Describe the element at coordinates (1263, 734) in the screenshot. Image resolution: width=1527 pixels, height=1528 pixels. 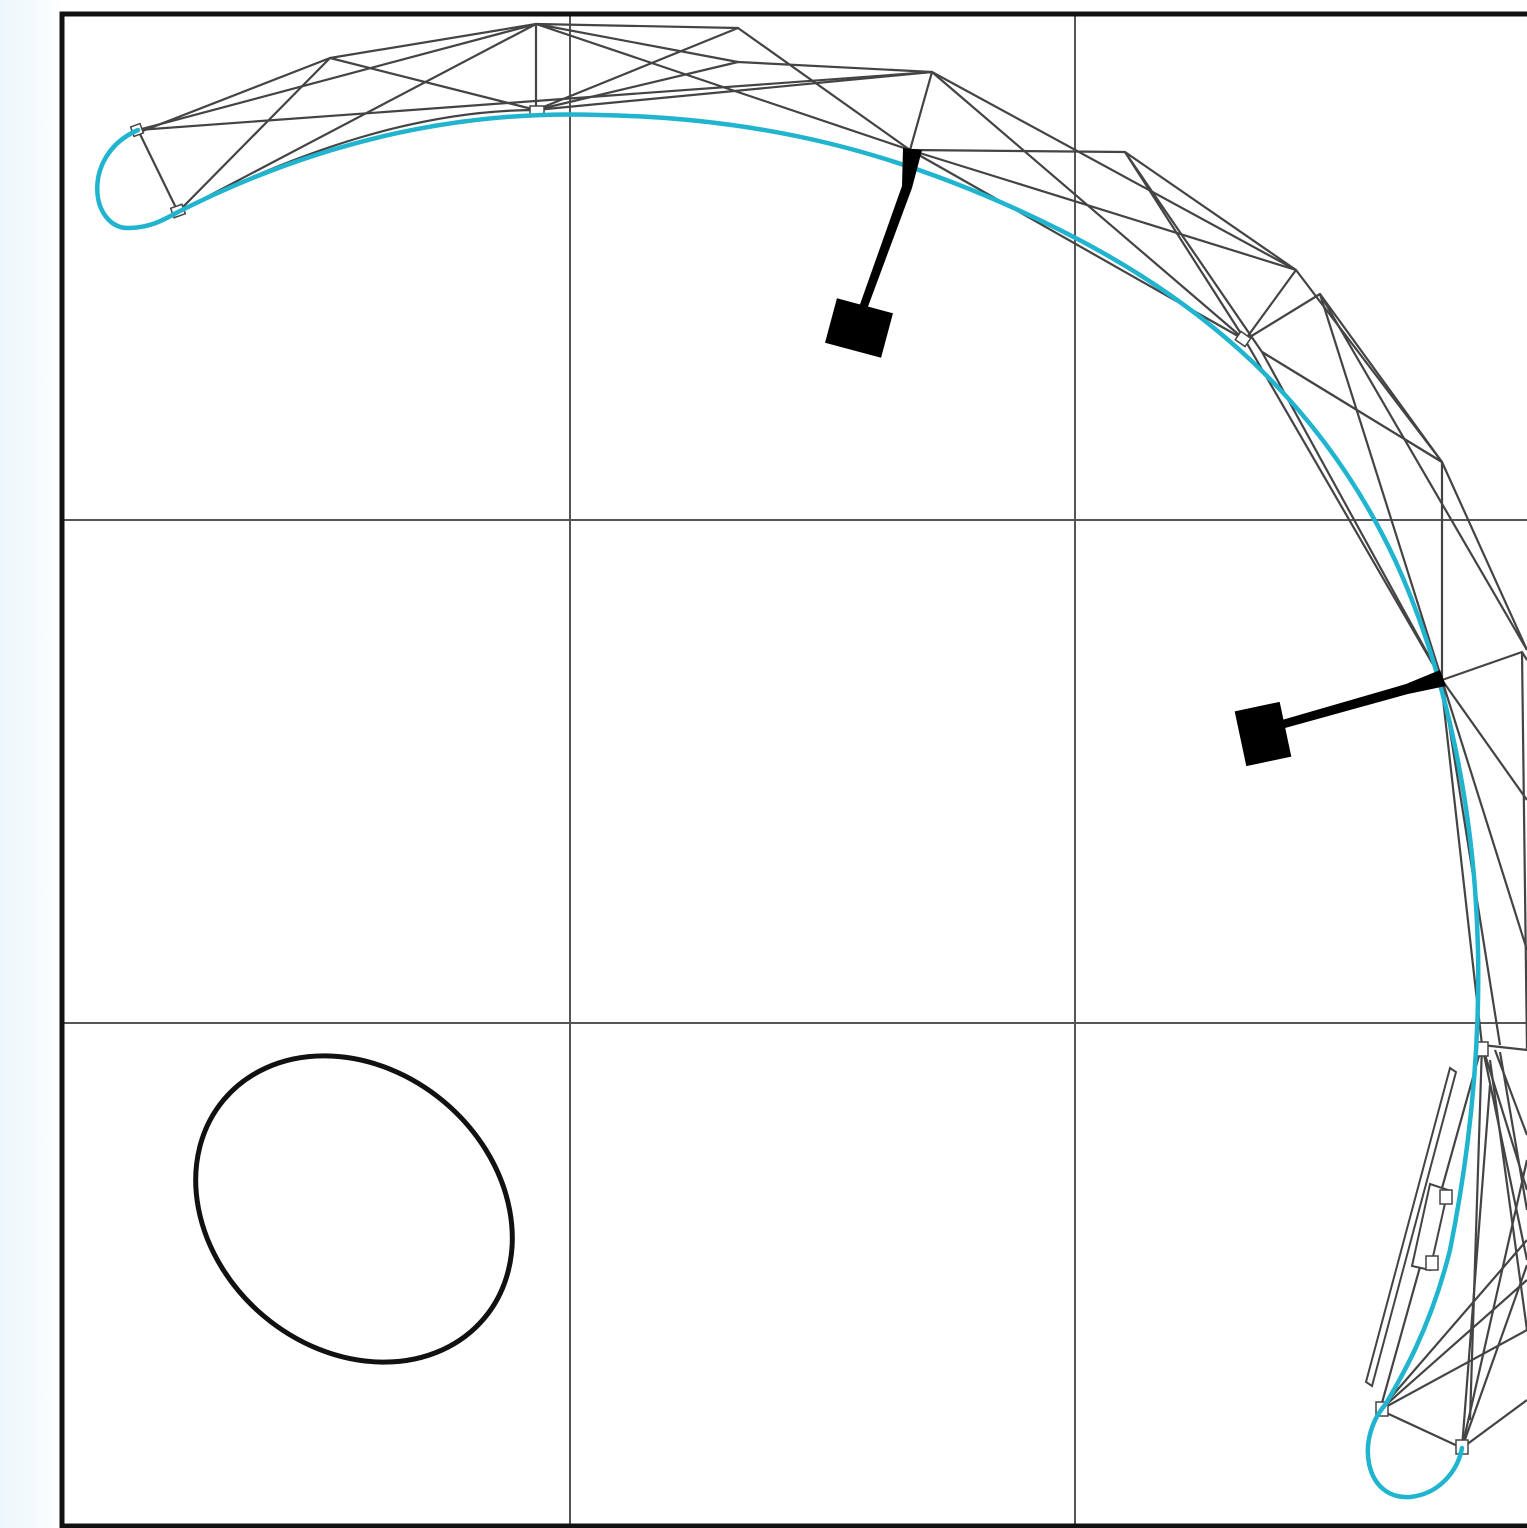
I see `weight-lower-block` at that location.